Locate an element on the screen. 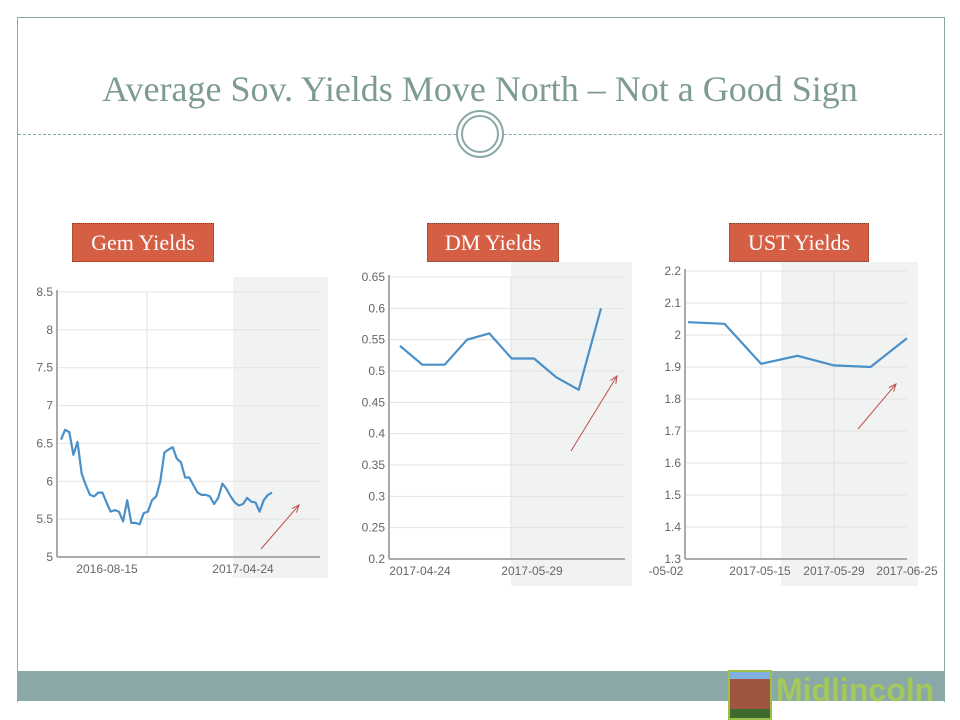 This screenshot has height=720, width=960. y-tick-label: 1.7 is located at coordinates (672, 431).